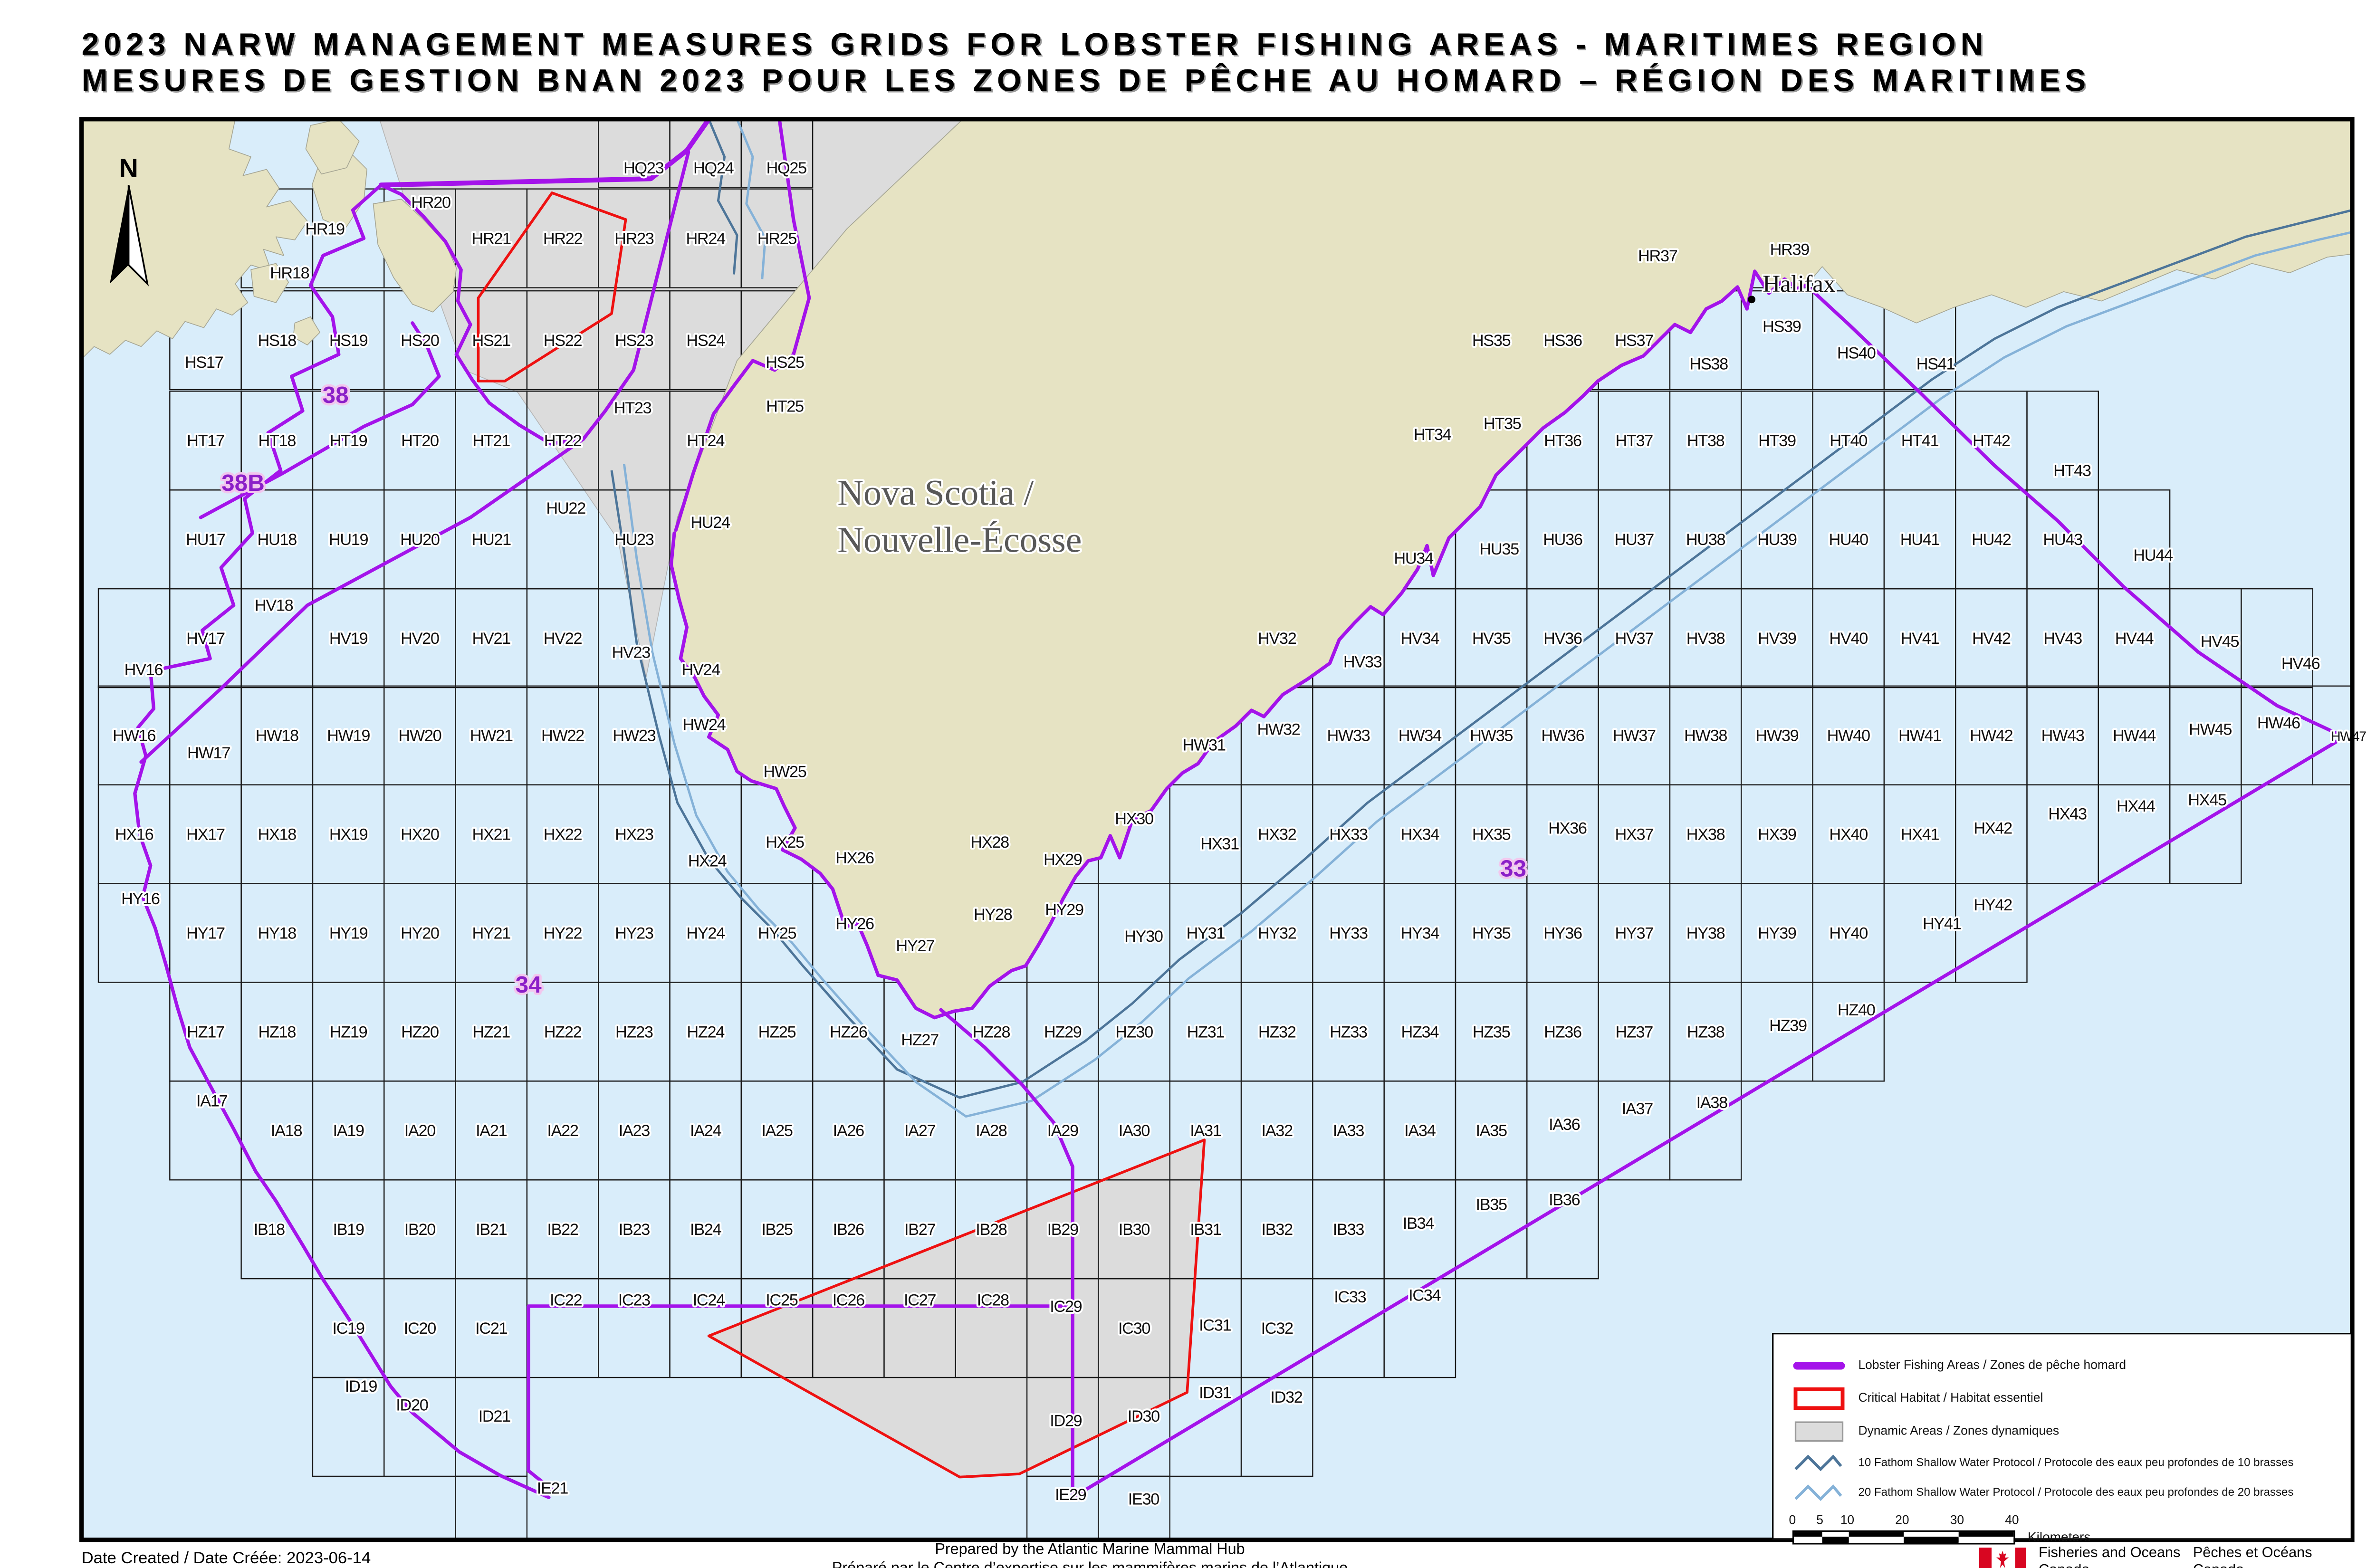 The width and height of the screenshot is (2376, 1568). Describe the element at coordinates (1499, 549) in the screenshot. I see `grid-cell-label: HU35` at that location.